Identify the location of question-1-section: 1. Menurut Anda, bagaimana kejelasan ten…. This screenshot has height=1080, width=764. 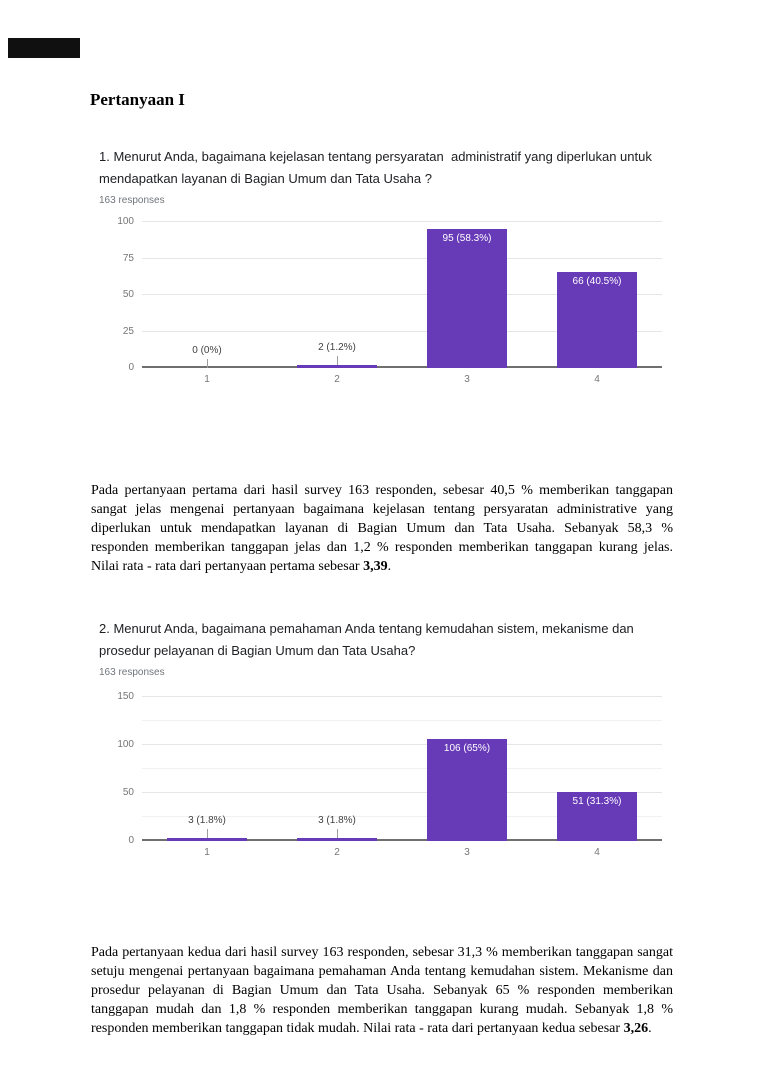
(384, 176).